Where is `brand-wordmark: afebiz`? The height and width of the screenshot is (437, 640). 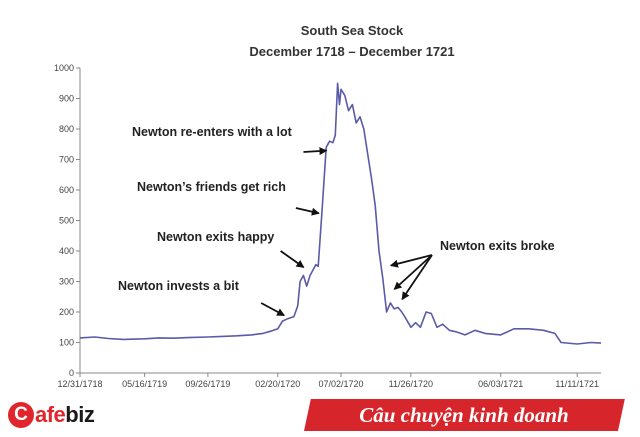 brand-wordmark: afebiz is located at coordinates (65, 415).